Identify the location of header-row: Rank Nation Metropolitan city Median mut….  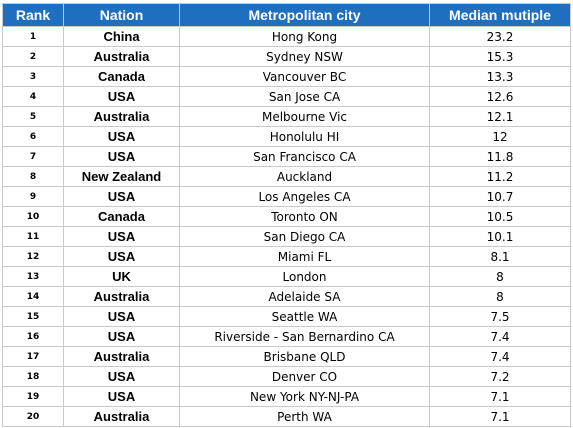
(286, 15).